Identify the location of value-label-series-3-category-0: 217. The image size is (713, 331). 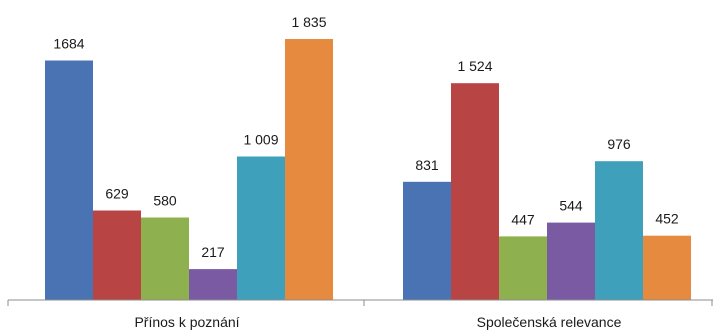
(213, 252).